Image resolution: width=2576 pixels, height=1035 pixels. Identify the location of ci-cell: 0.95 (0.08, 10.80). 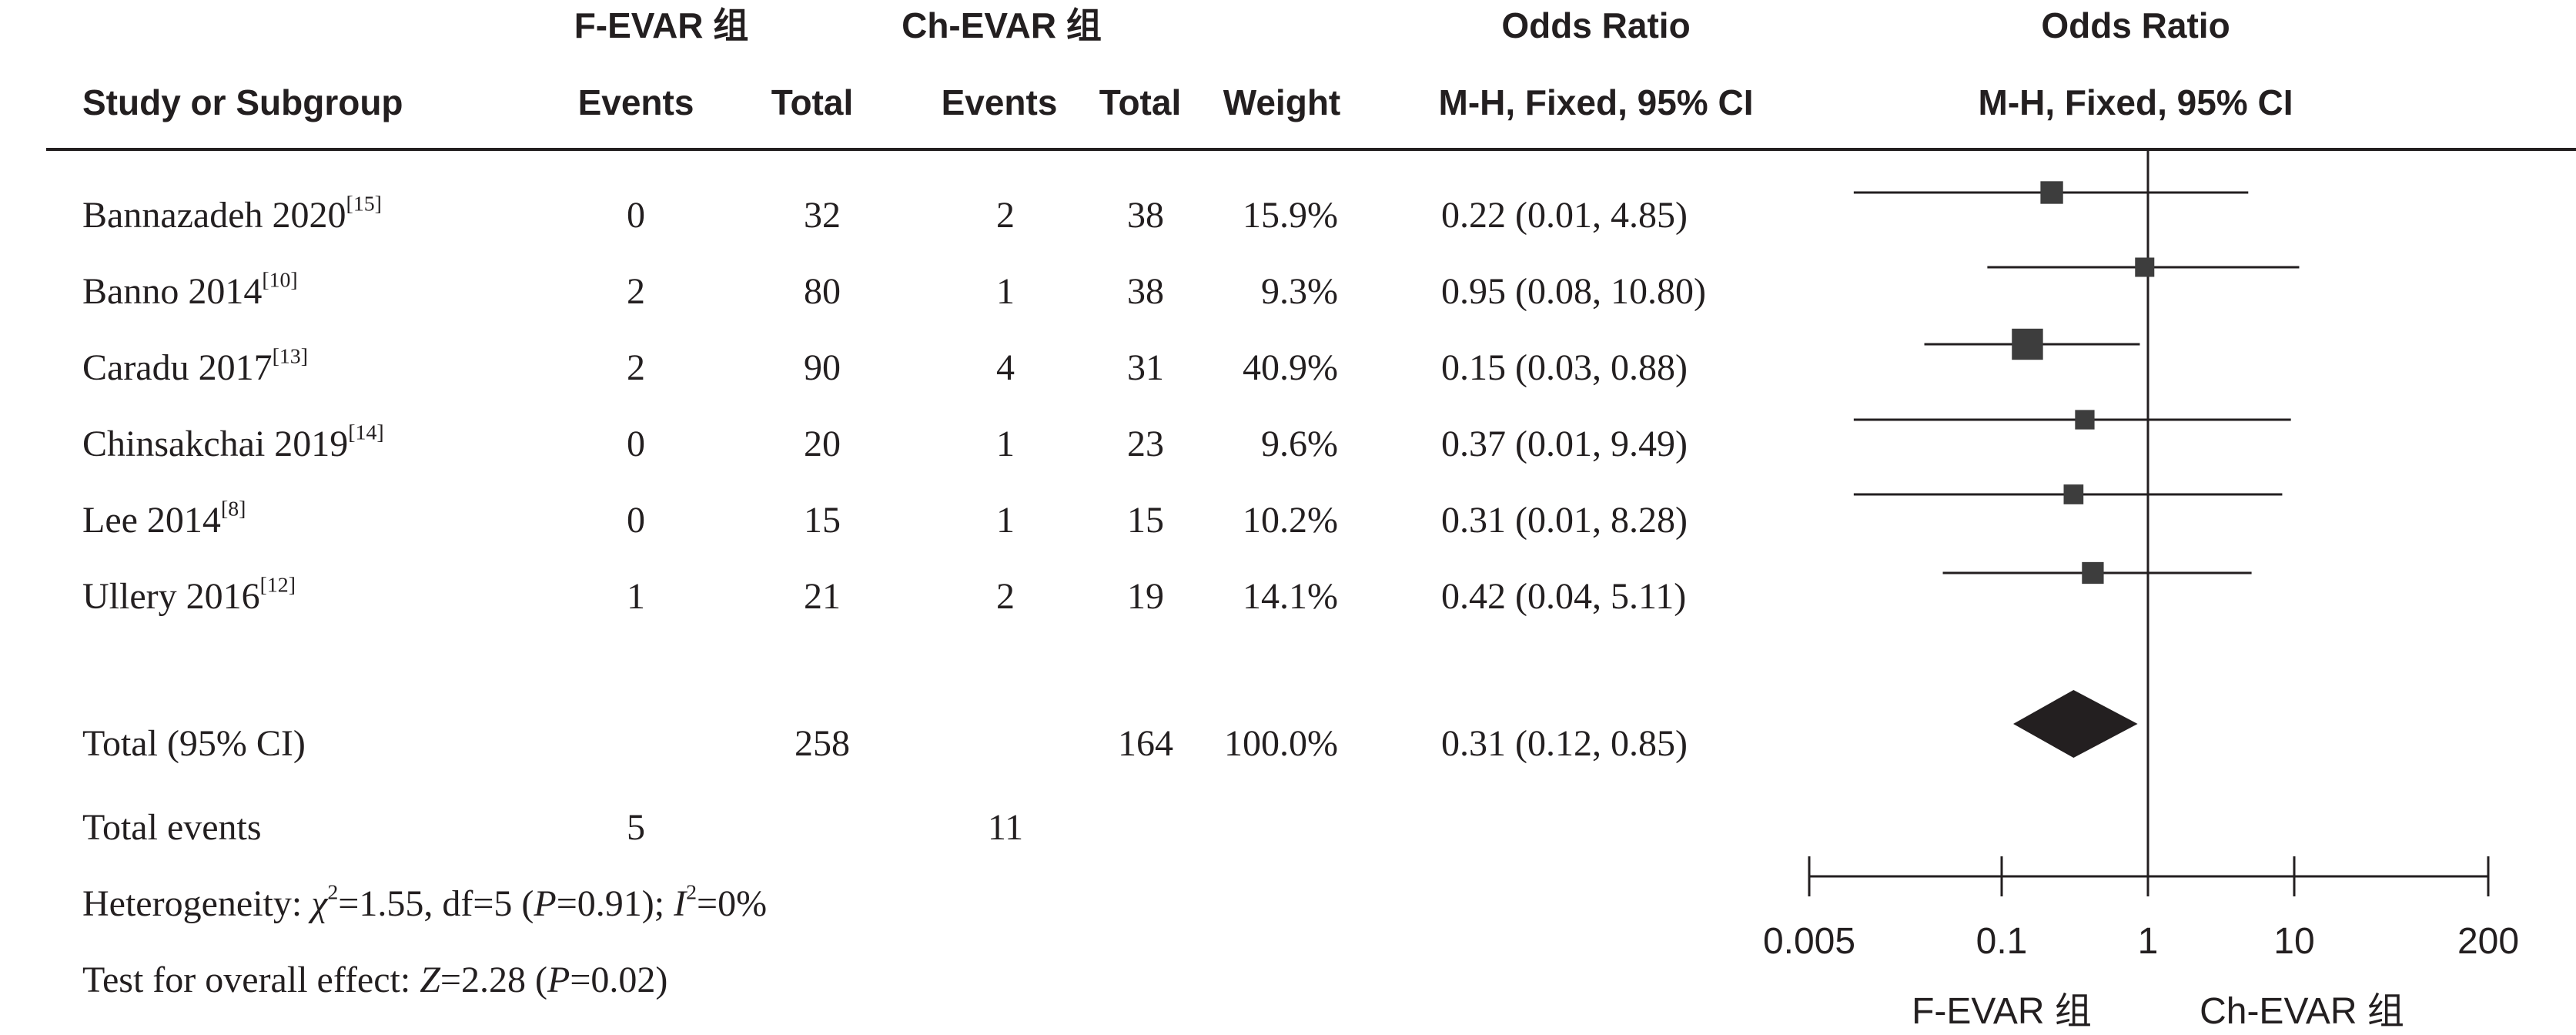
(1574, 291).